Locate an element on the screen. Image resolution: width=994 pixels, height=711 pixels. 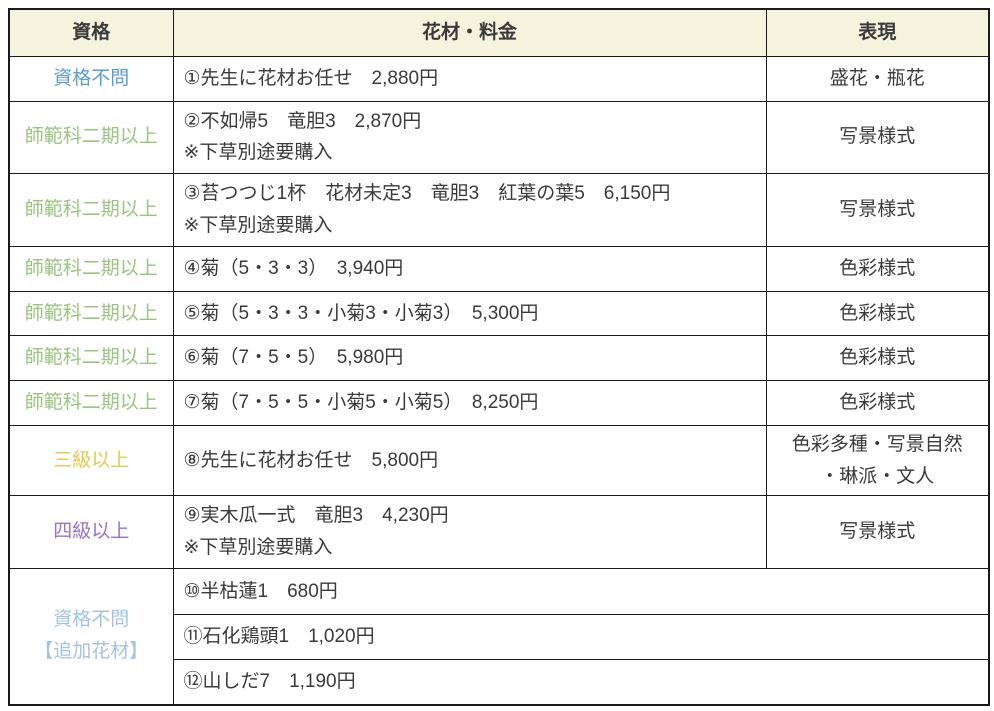
qualification-cell: 四級以上 is located at coordinates (91, 532).